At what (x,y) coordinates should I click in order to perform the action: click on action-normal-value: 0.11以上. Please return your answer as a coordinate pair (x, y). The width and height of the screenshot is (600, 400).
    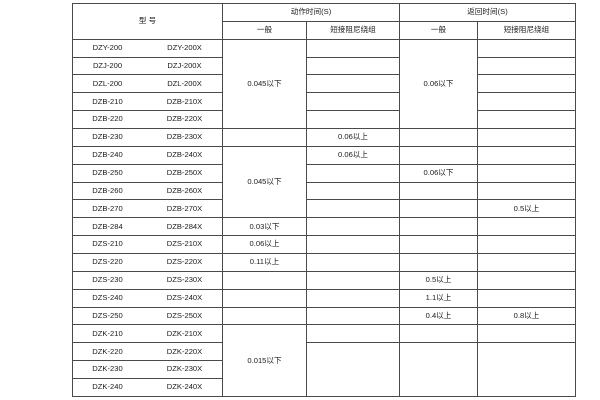
    Looking at the image, I should click on (264, 262).